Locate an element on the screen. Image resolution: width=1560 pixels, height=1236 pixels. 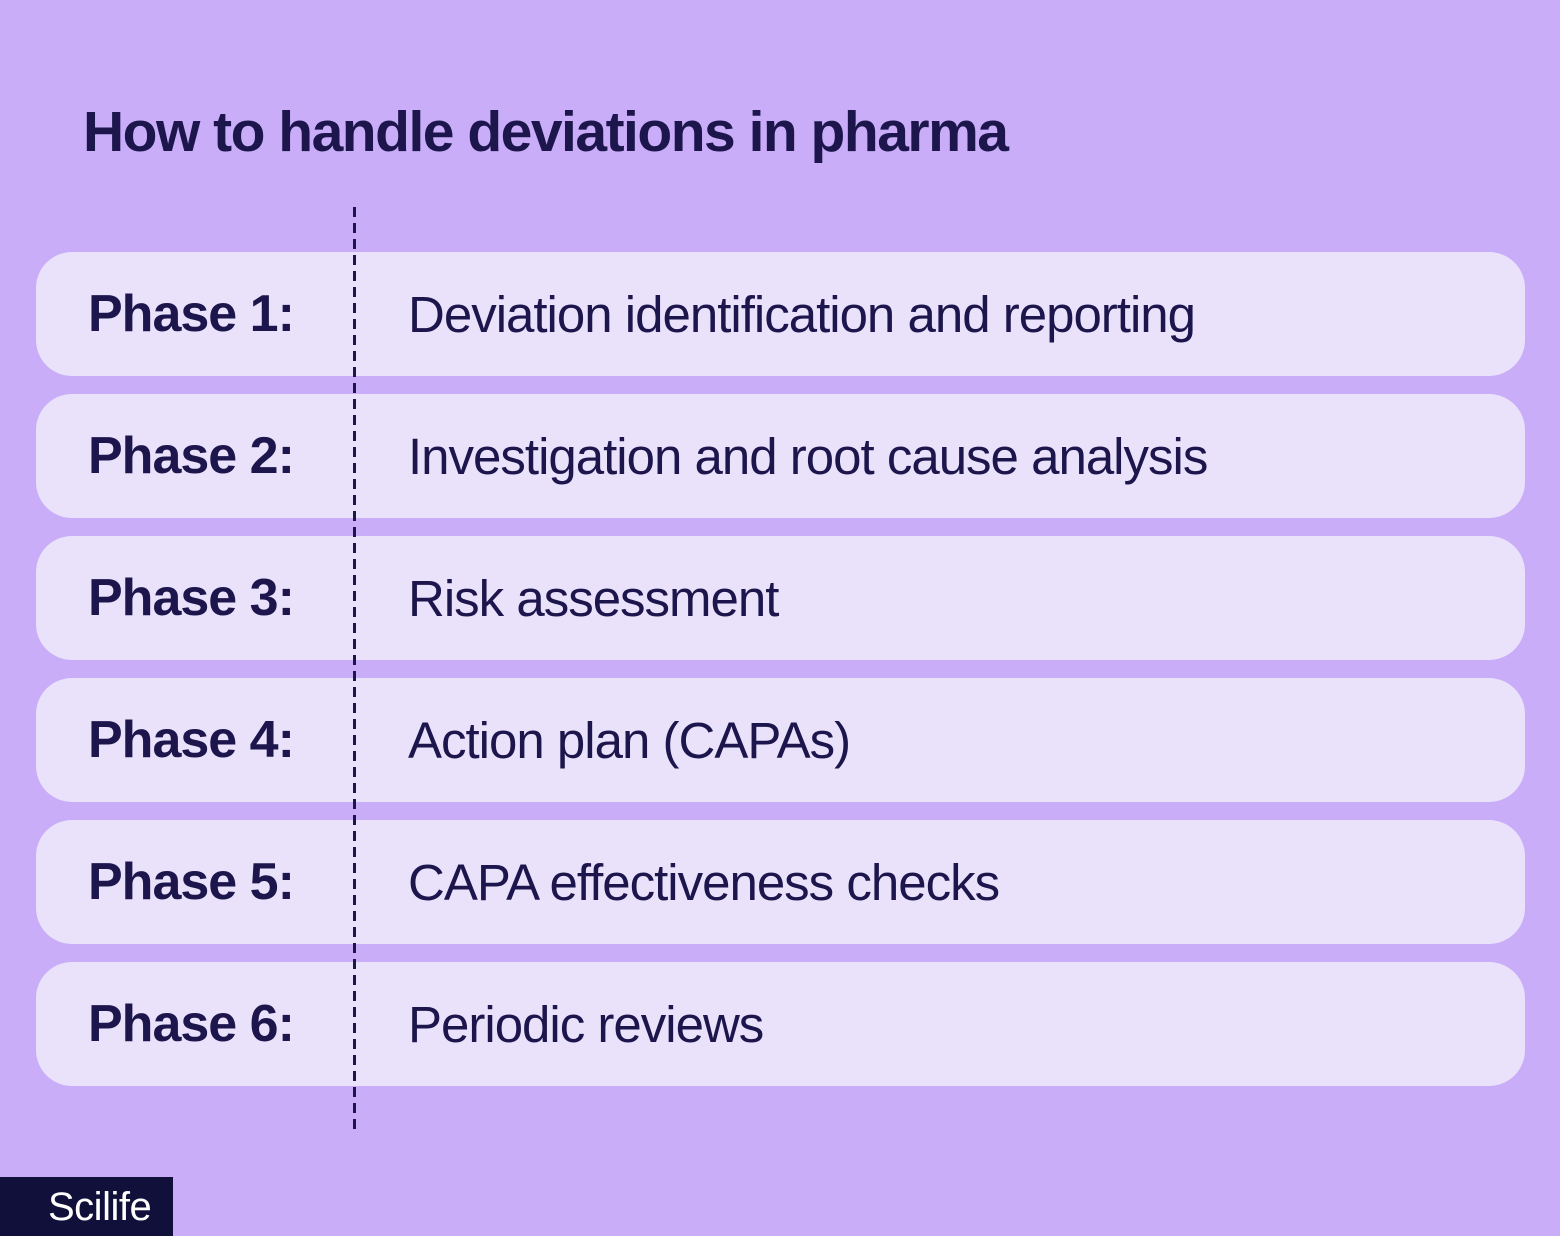
phase-label: Phase 5: is located at coordinates (191, 882).